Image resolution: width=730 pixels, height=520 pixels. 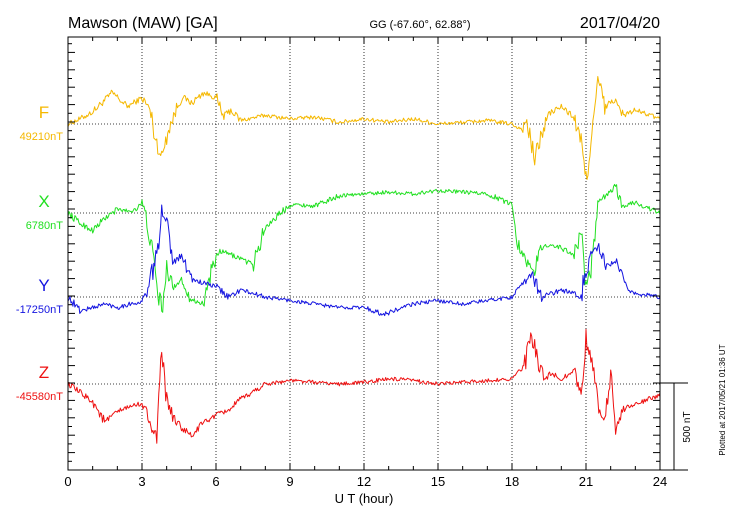 I want to click on scale-bar: 500 nT, so click(x=676, y=426).